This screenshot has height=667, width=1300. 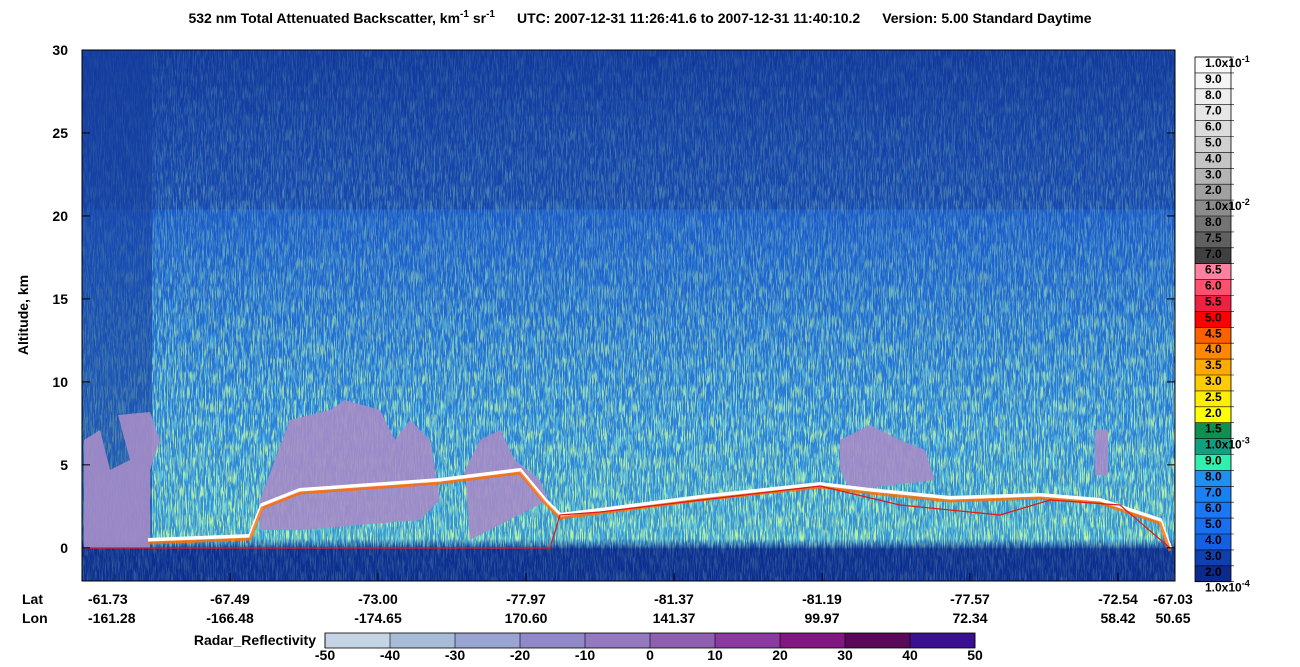 What do you see at coordinates (910, 655) in the screenshot?
I see `radar-tick-label: 40` at bounding box center [910, 655].